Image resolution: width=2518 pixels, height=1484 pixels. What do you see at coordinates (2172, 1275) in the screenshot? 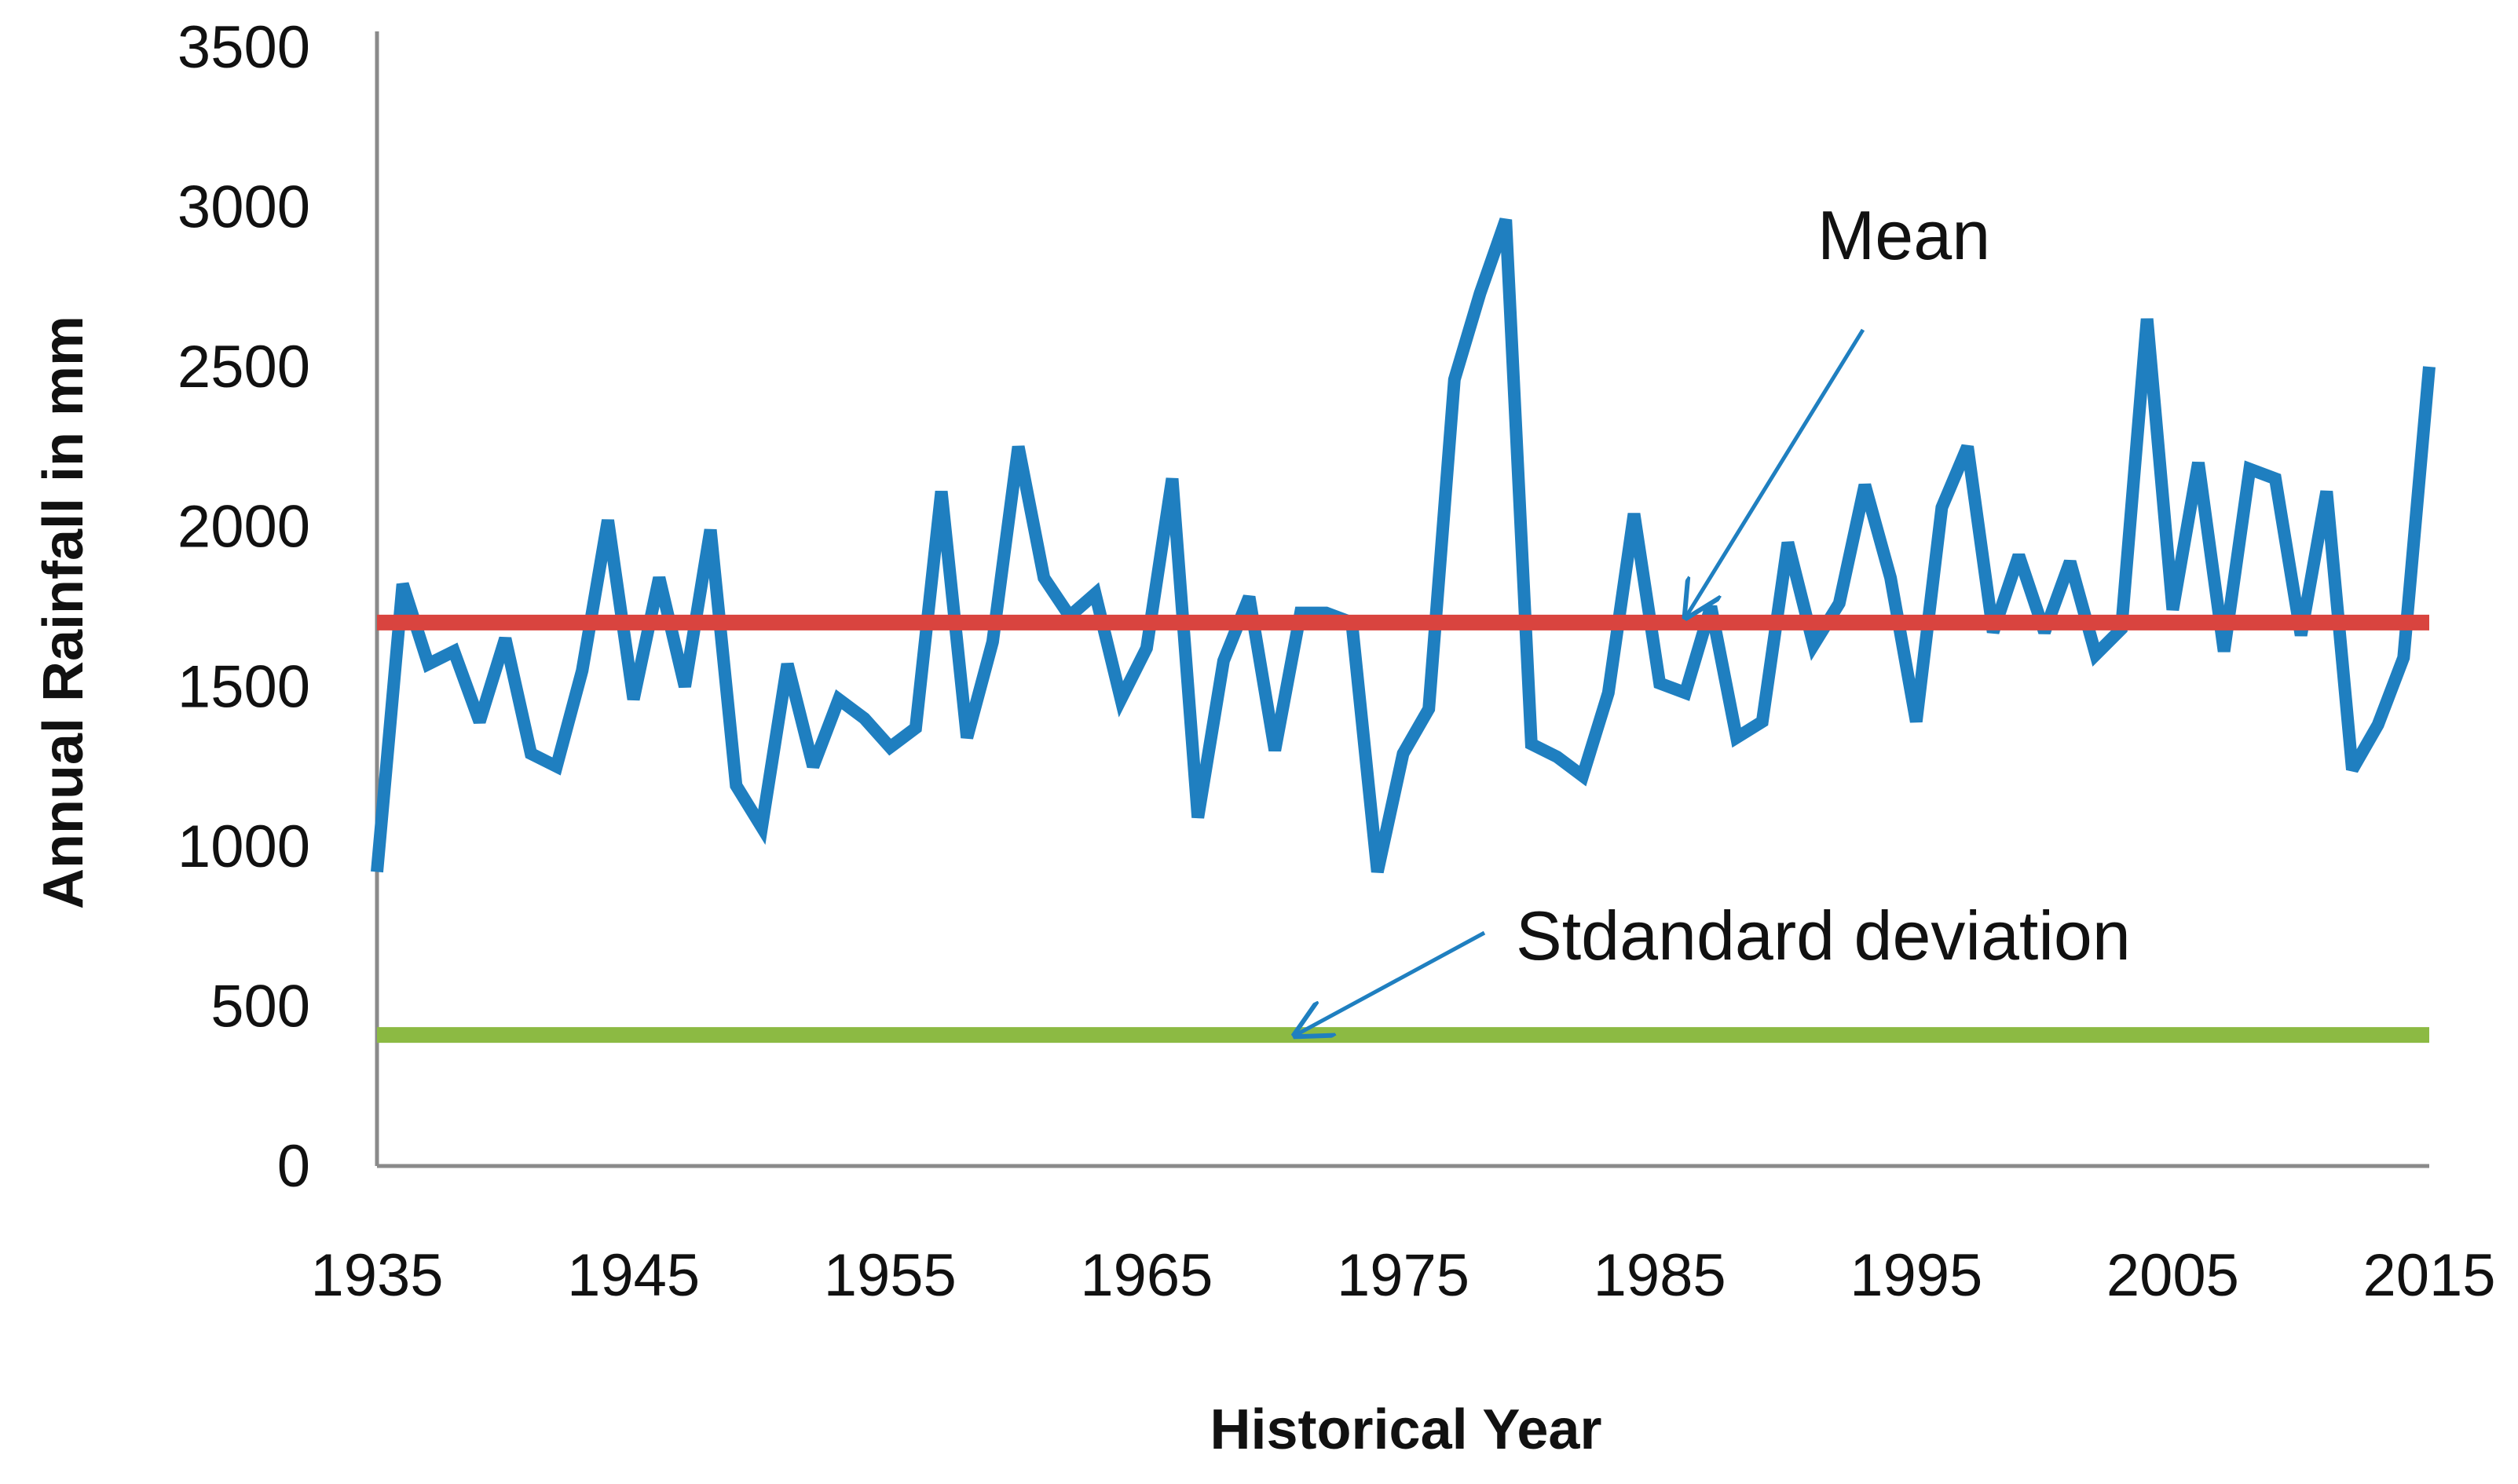
I see `x-tick-label: 2005` at bounding box center [2172, 1275].